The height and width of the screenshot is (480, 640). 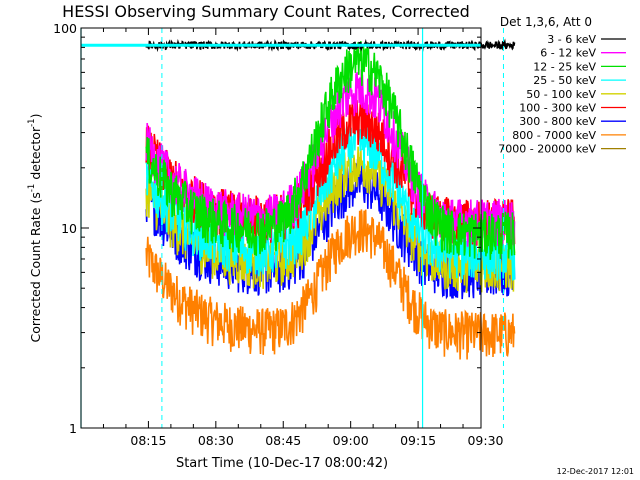 I want to click on legend-label-8: 800 - 7000 keV, so click(x=554, y=135).